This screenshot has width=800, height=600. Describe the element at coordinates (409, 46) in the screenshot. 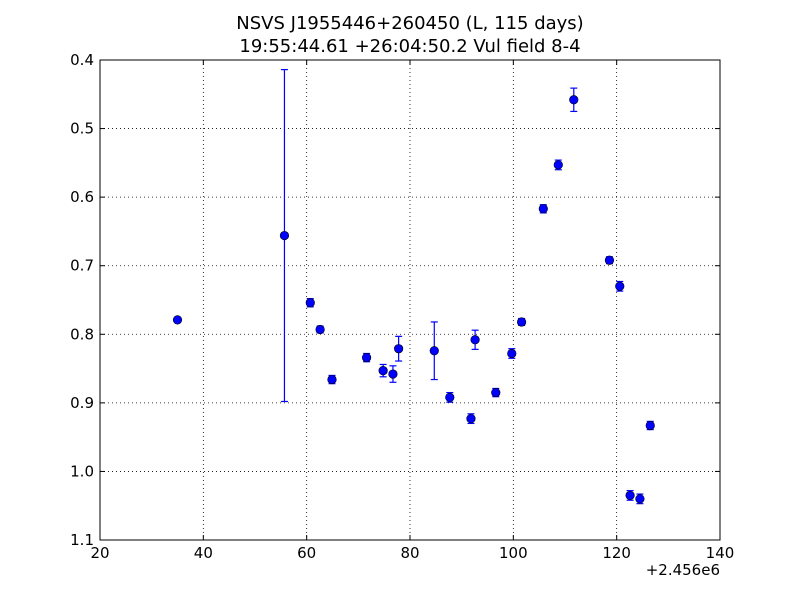

I see `chart-subtitle: 19:55:44.61 +26:04:50.2 Vul field 8-4` at that location.